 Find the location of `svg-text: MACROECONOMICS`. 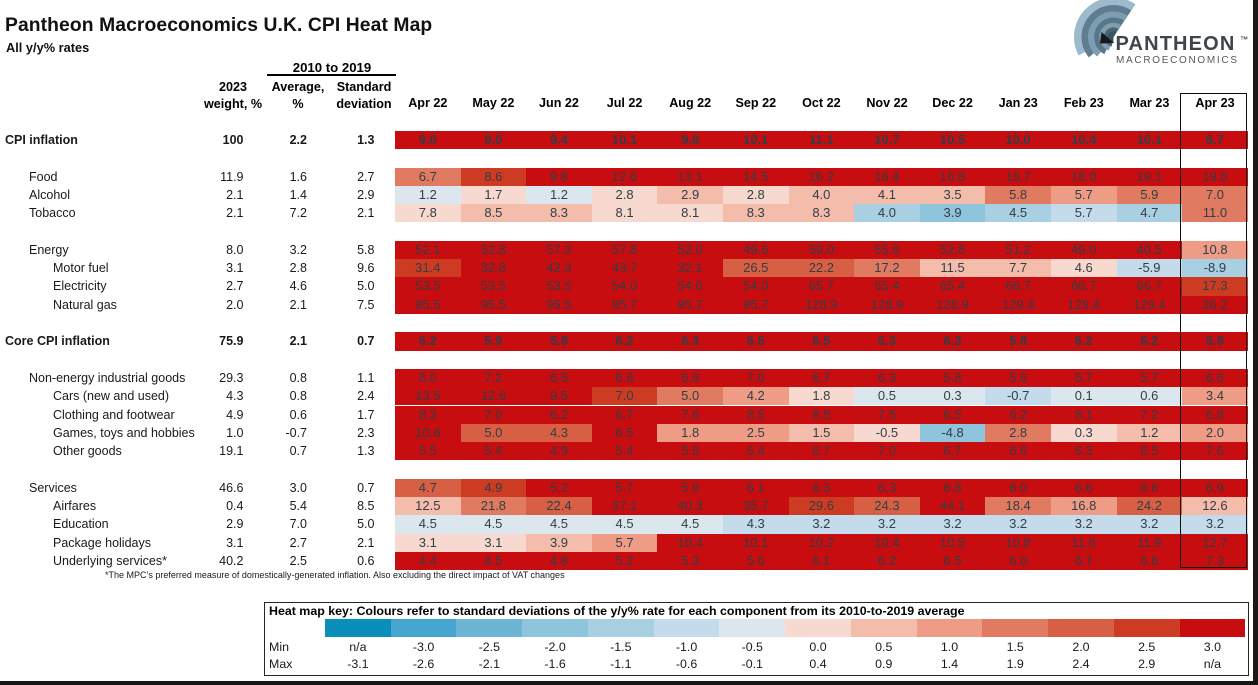

svg-text: MACROECONOMICS is located at coordinates (1177, 60).